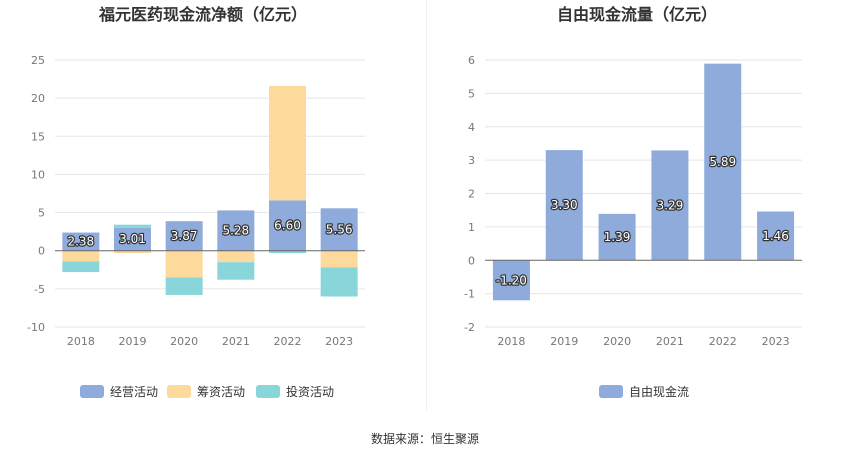 The width and height of the screenshot is (850, 458). I want to click on chart2-x-tick-label: 2021, so click(670, 341).